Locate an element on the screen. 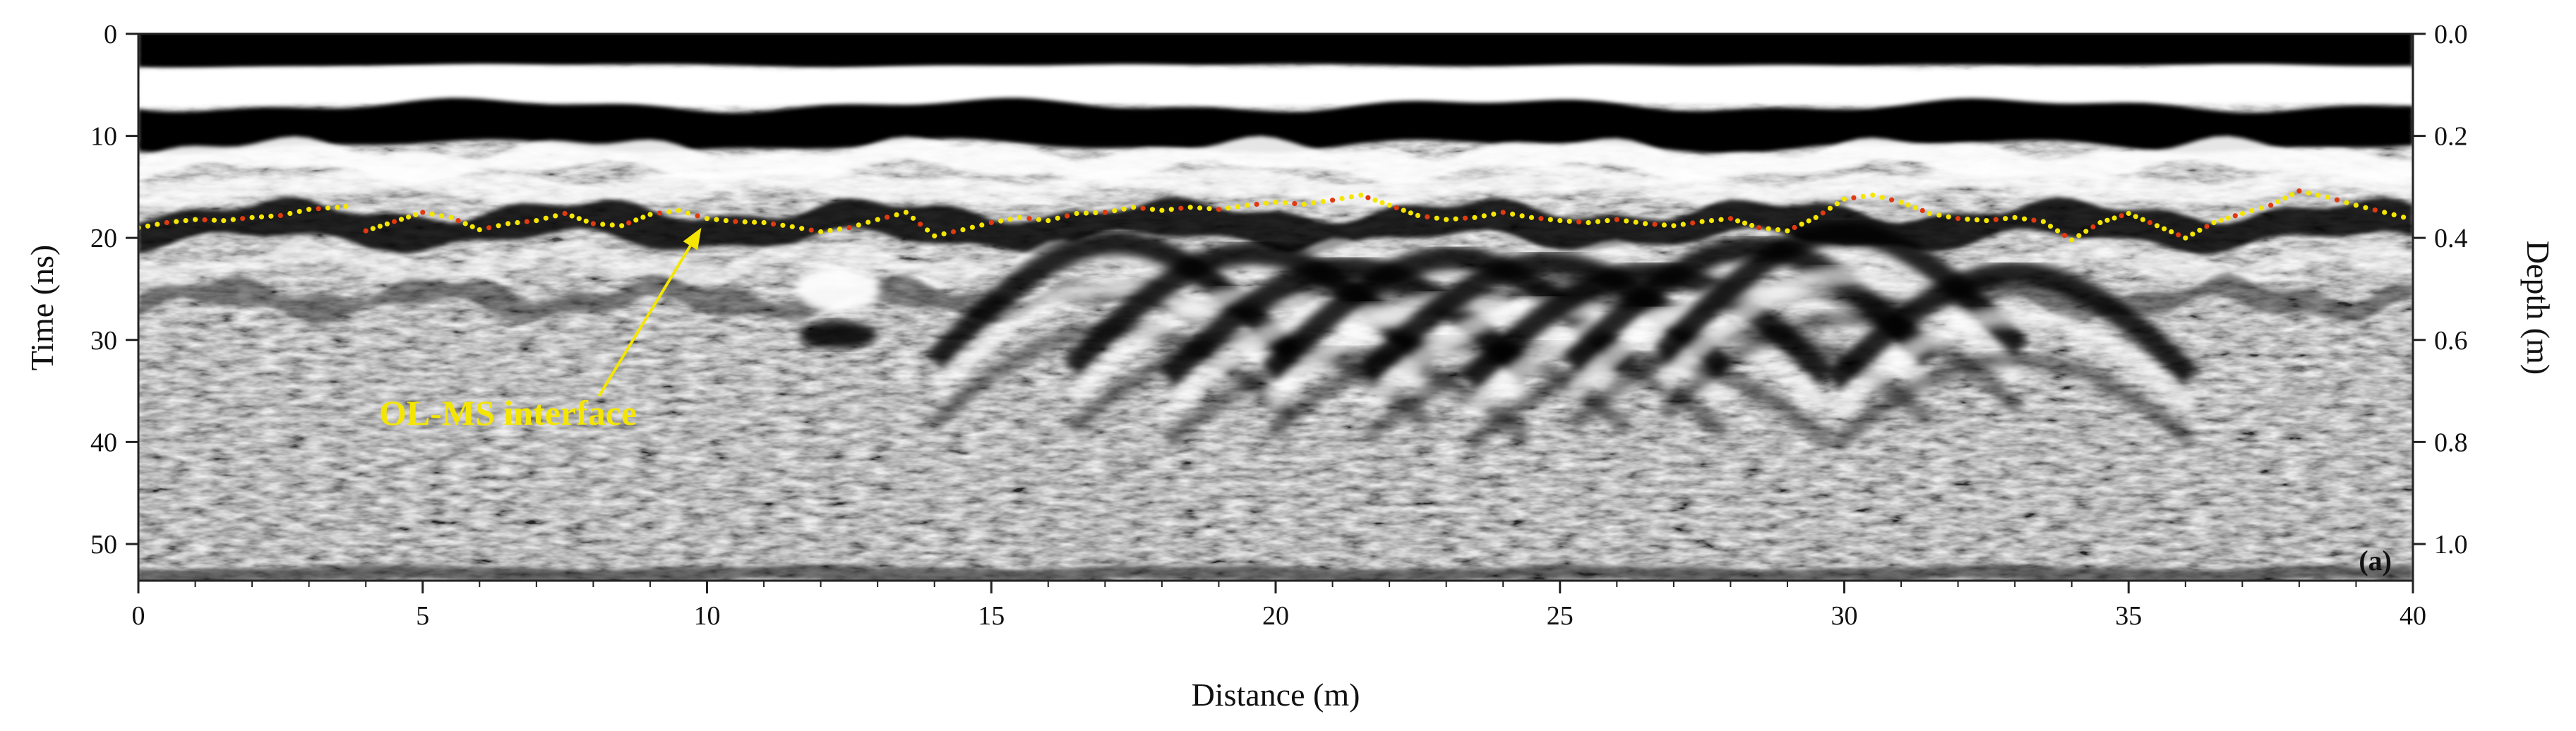 This screenshot has width=2576, height=731. annotation-arrow is located at coordinates (644, 321).